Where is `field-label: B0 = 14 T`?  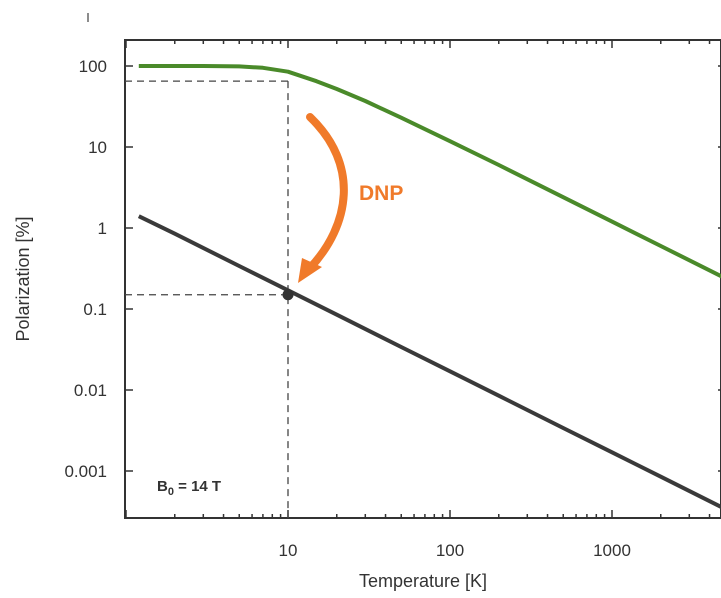
field-label: B0 = 14 T is located at coordinates (189, 488).